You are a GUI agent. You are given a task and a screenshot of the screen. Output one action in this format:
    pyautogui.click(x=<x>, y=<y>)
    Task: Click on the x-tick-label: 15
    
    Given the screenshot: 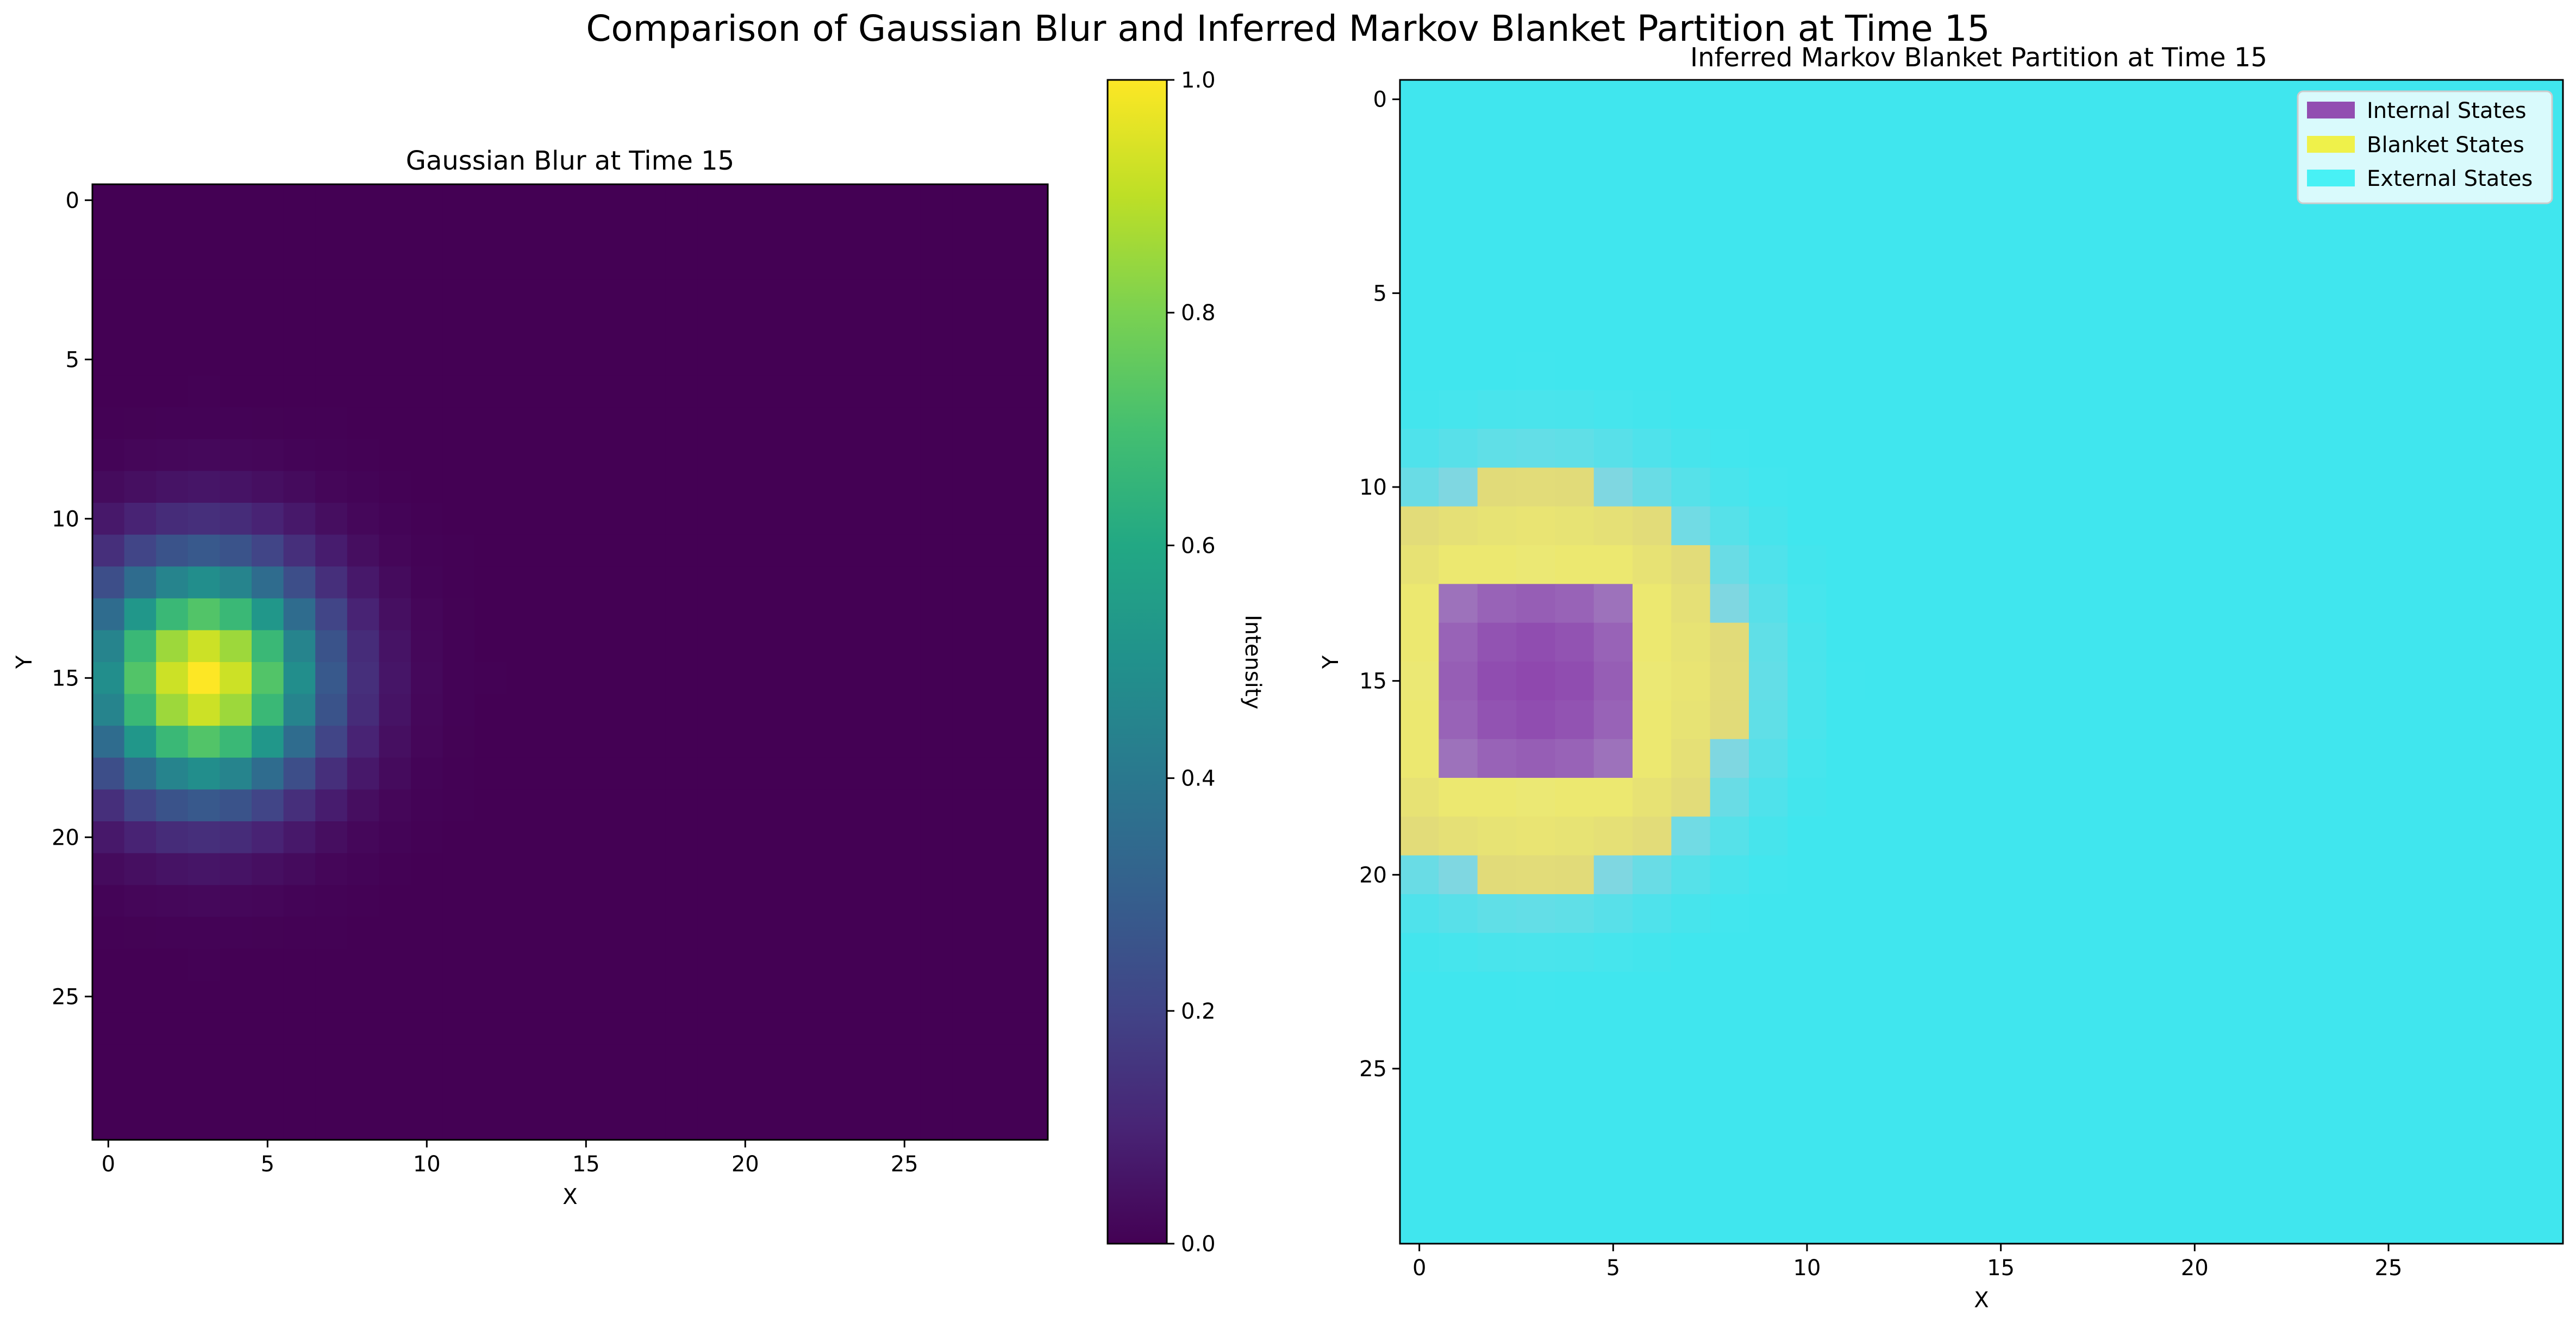 What is the action you would take?
    pyautogui.click(x=586, y=1164)
    